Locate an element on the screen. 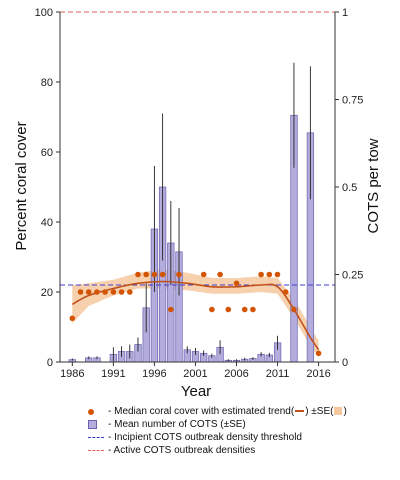 Image resolution: width=400 pixels, height=480 pixels. coral-point-1993 is located at coordinates (130, 292).